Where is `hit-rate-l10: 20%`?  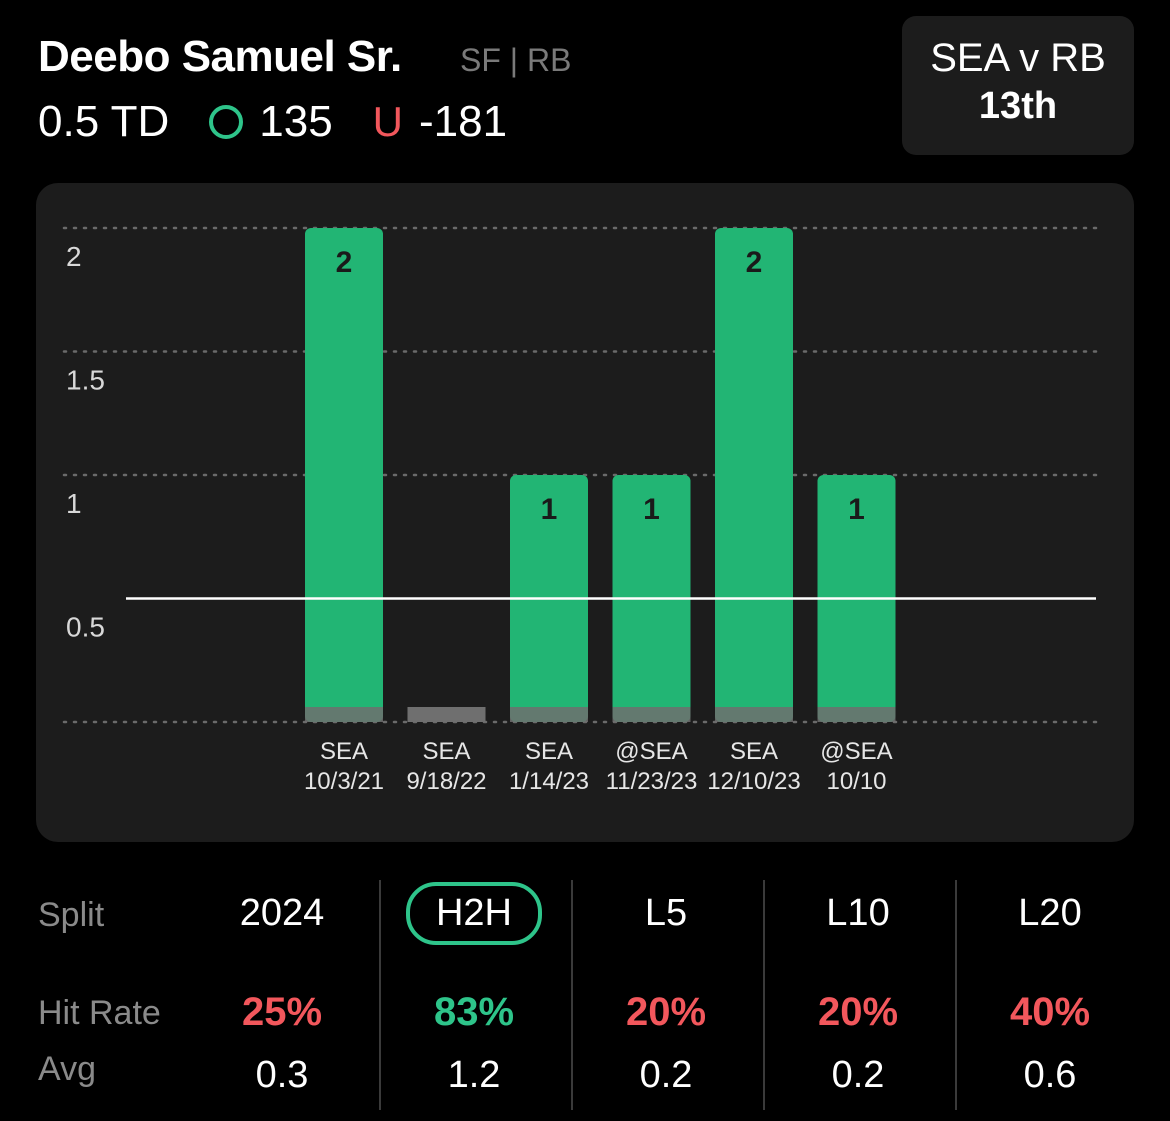
hit-rate-l10: 20% is located at coordinates (858, 1012).